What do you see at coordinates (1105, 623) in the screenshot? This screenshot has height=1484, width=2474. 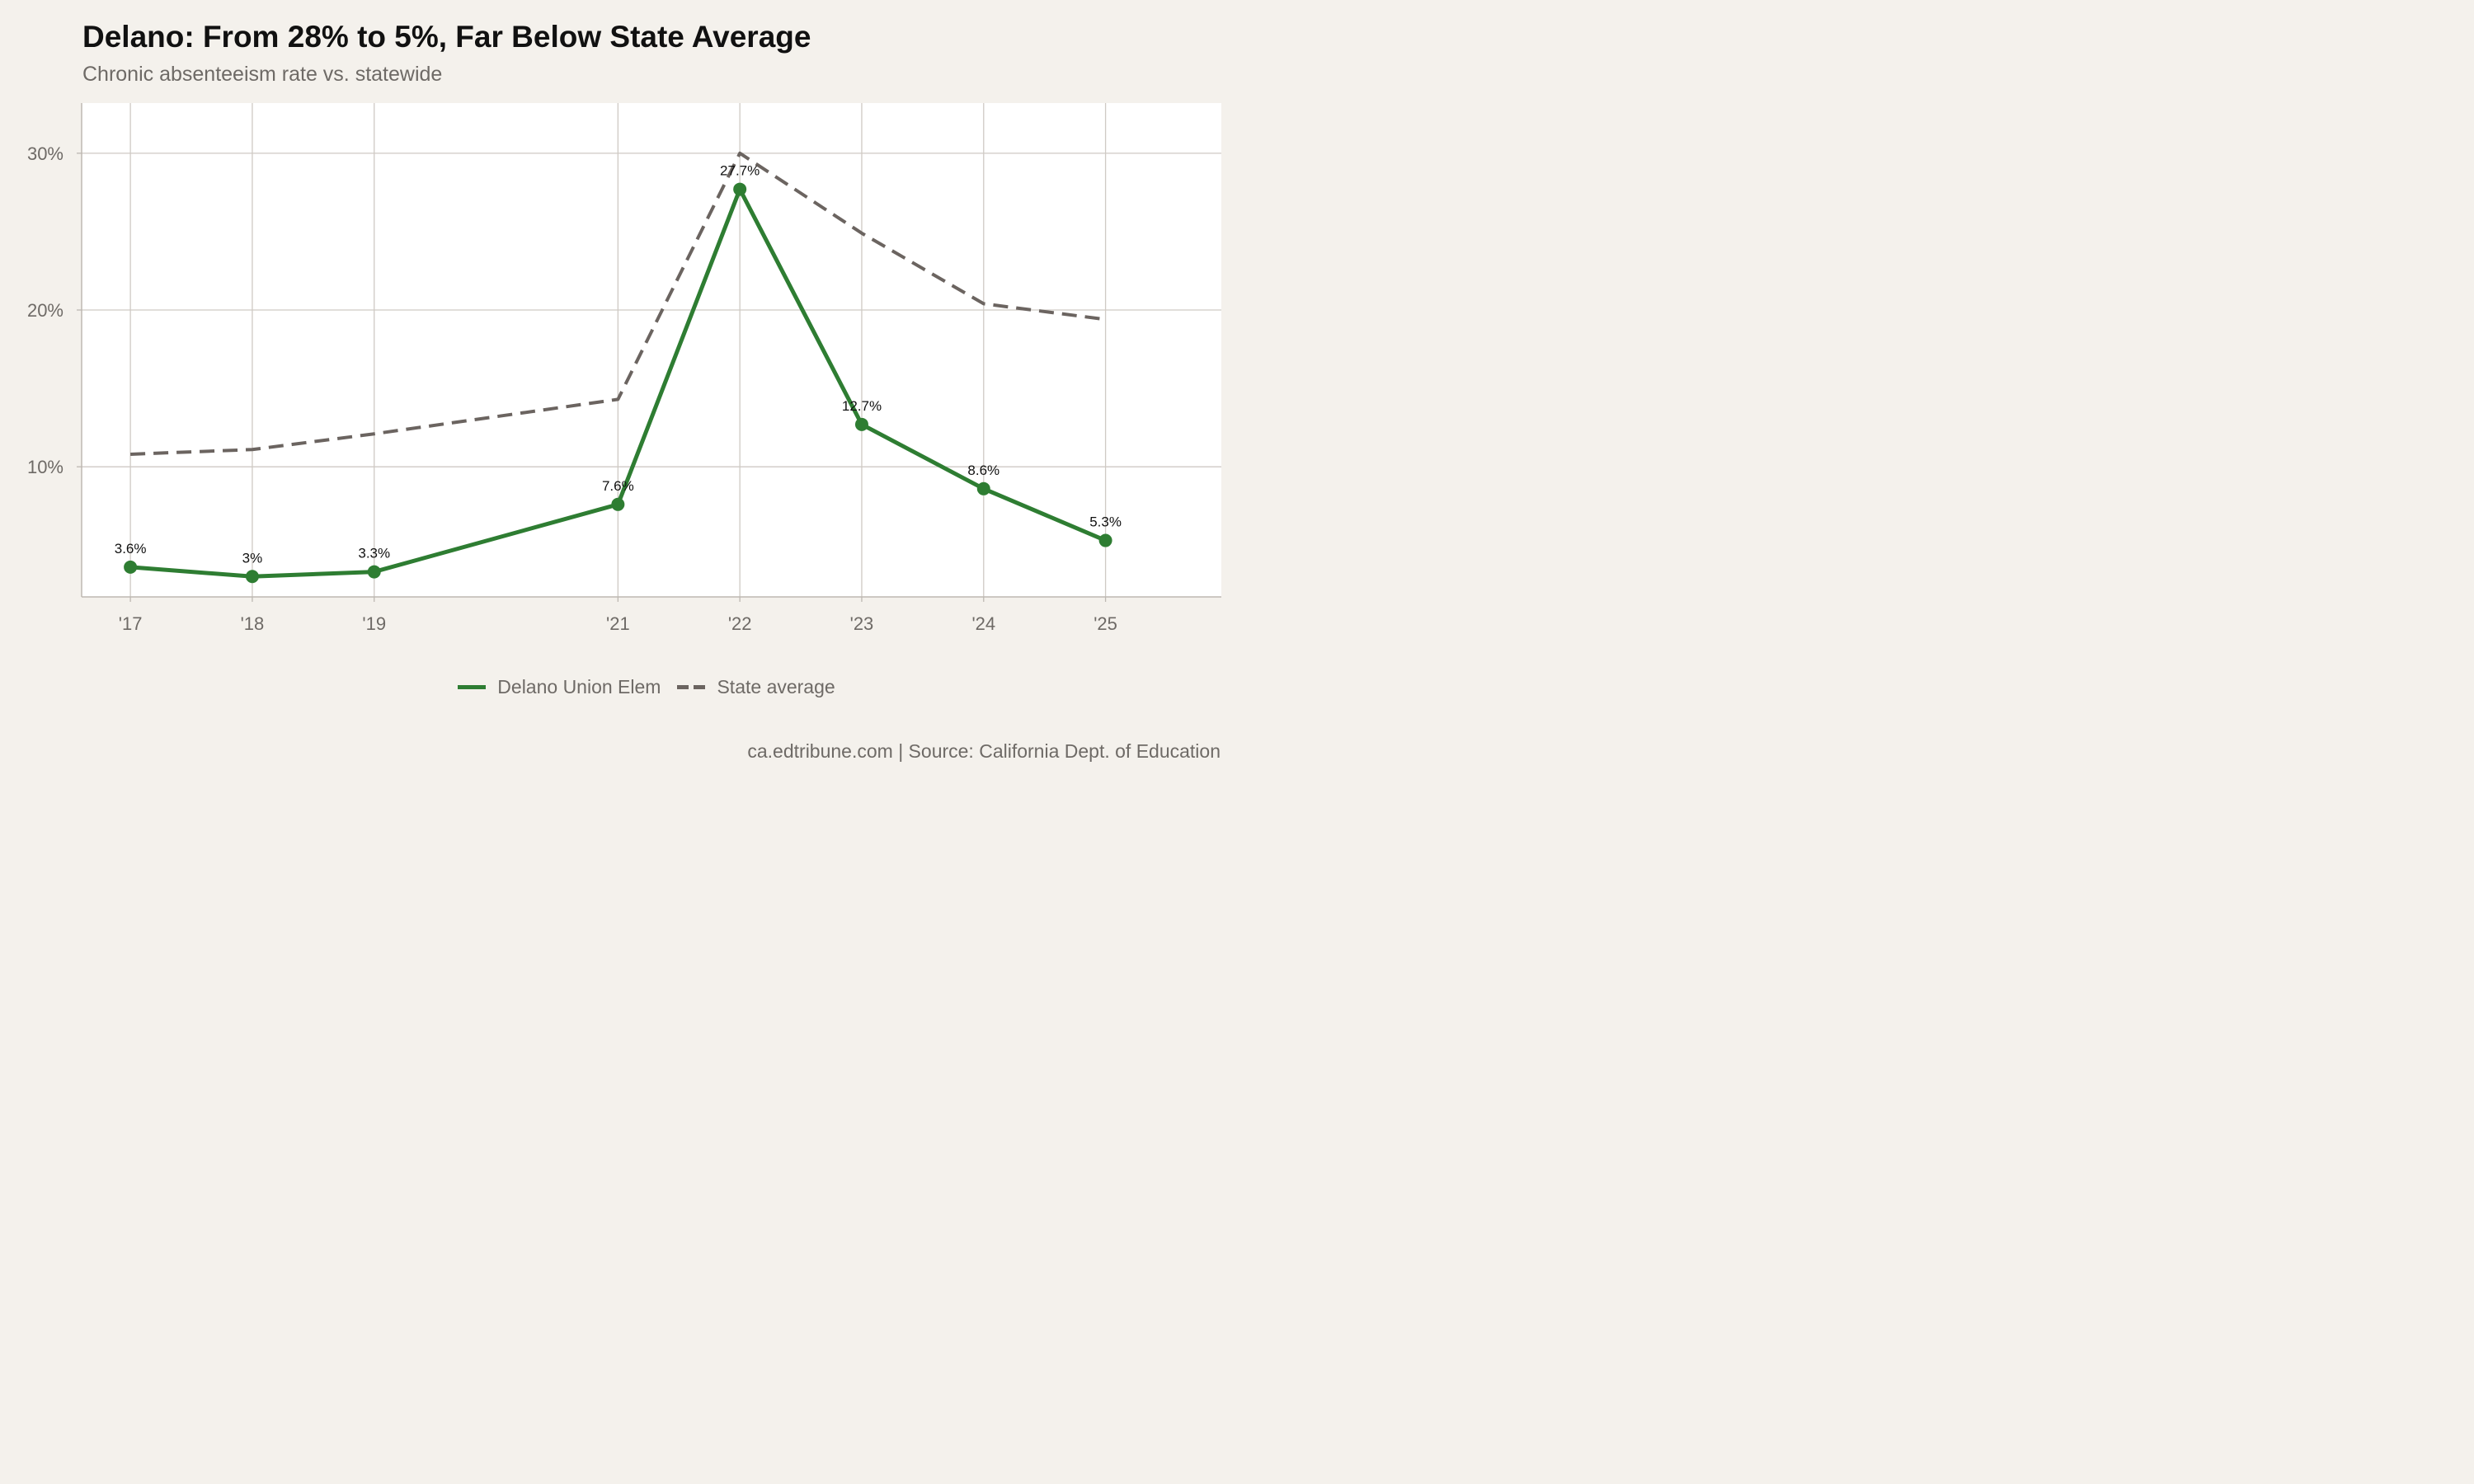 I see `x-tick-label: '25` at bounding box center [1105, 623].